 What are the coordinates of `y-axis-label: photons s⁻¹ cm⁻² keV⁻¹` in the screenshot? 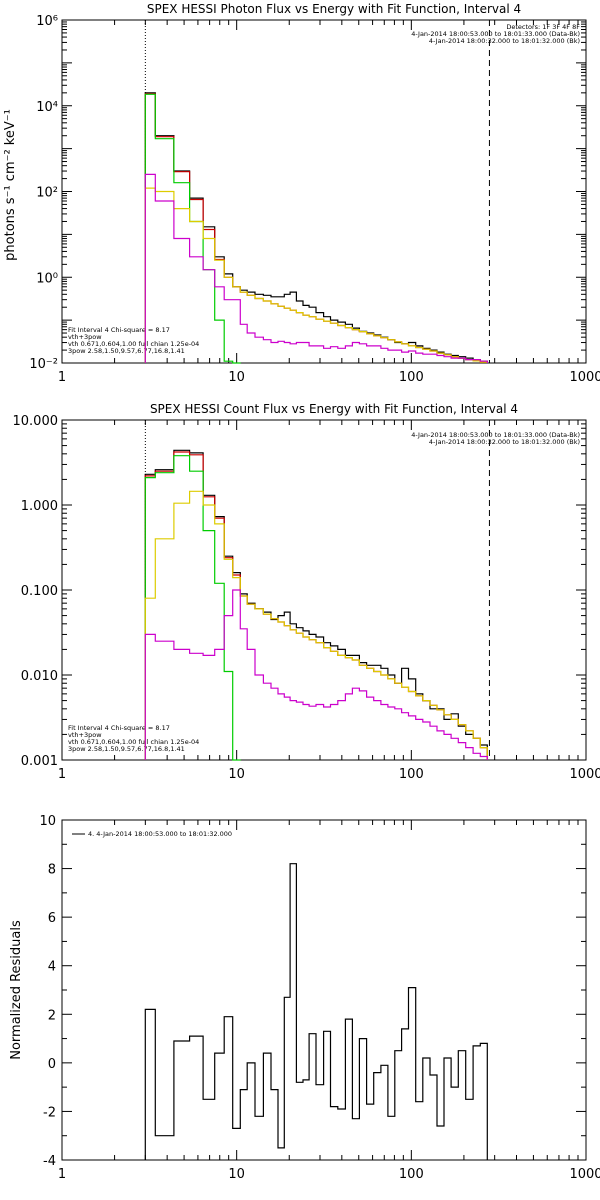 It's located at (10, 185).